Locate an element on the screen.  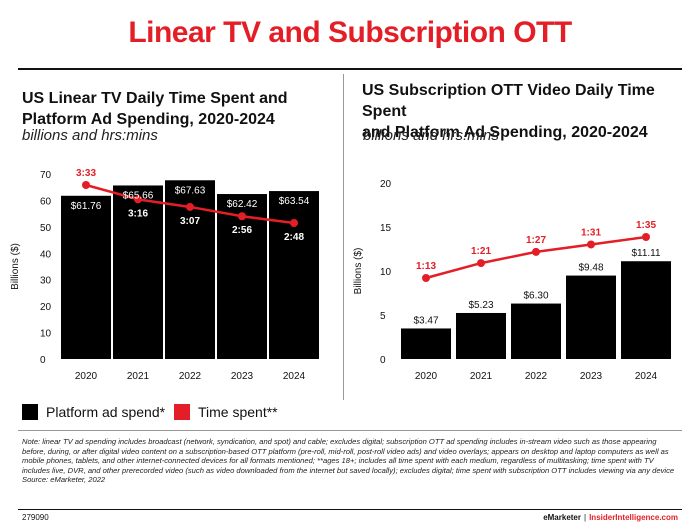
right-time-label: 1:27 is located at coordinates (536, 240).